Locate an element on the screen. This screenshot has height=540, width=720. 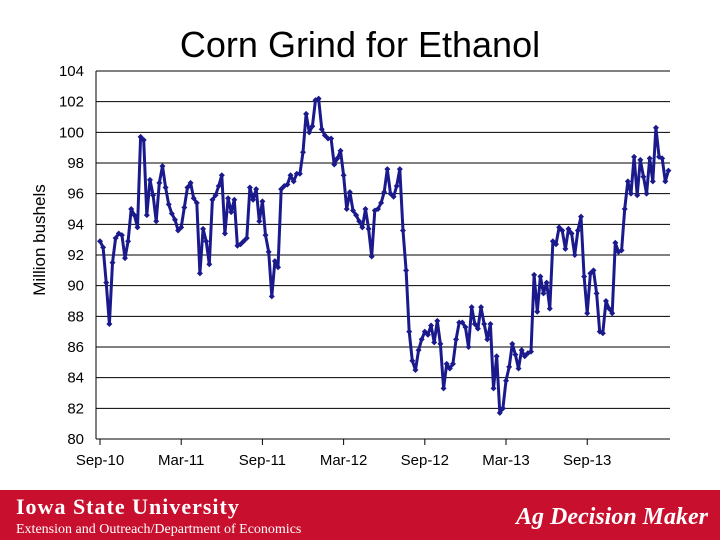
y-tick-label: 82 is located at coordinates (75, 408).